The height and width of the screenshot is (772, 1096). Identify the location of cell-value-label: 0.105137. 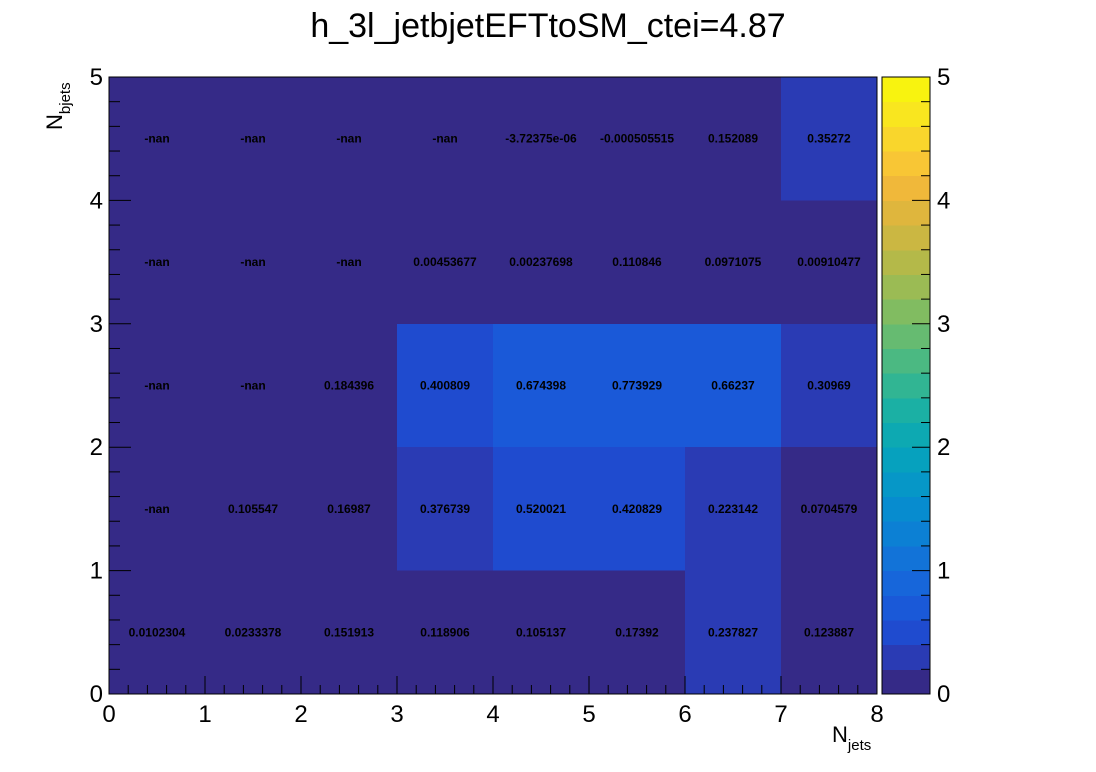
(541, 632).